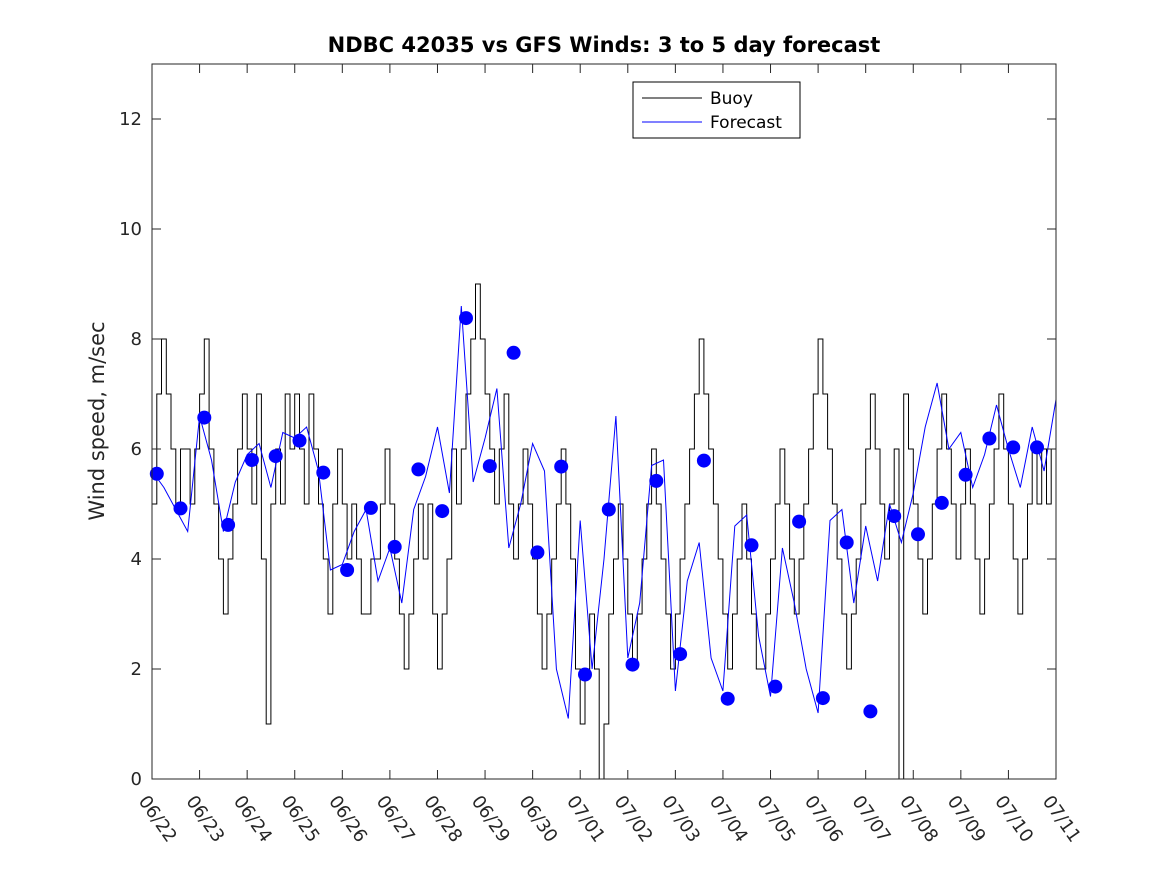 Image resolution: width=1167 pixels, height=875 pixels. Describe the element at coordinates (252, 819) in the screenshot. I see `x-tick-label: 06/24` at that location.